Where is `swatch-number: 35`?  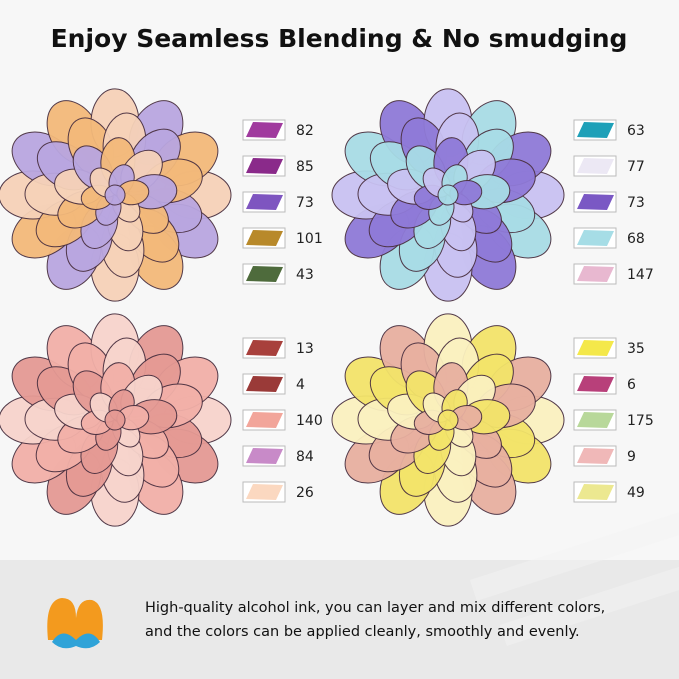 swatch-number: 35 is located at coordinates (636, 349).